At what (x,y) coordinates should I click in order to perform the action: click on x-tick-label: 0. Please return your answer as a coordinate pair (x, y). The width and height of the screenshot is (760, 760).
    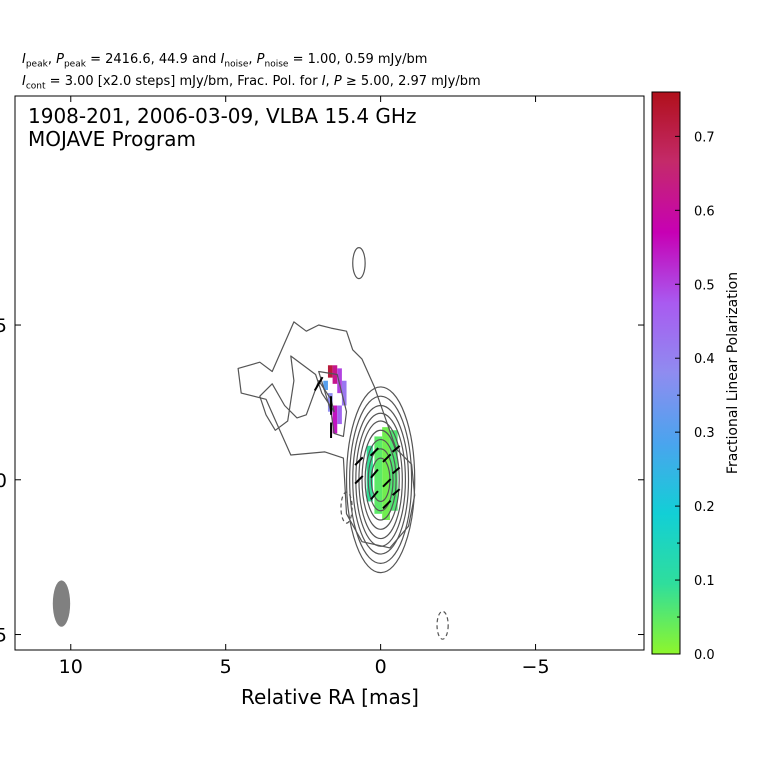
    Looking at the image, I should click on (381, 667).